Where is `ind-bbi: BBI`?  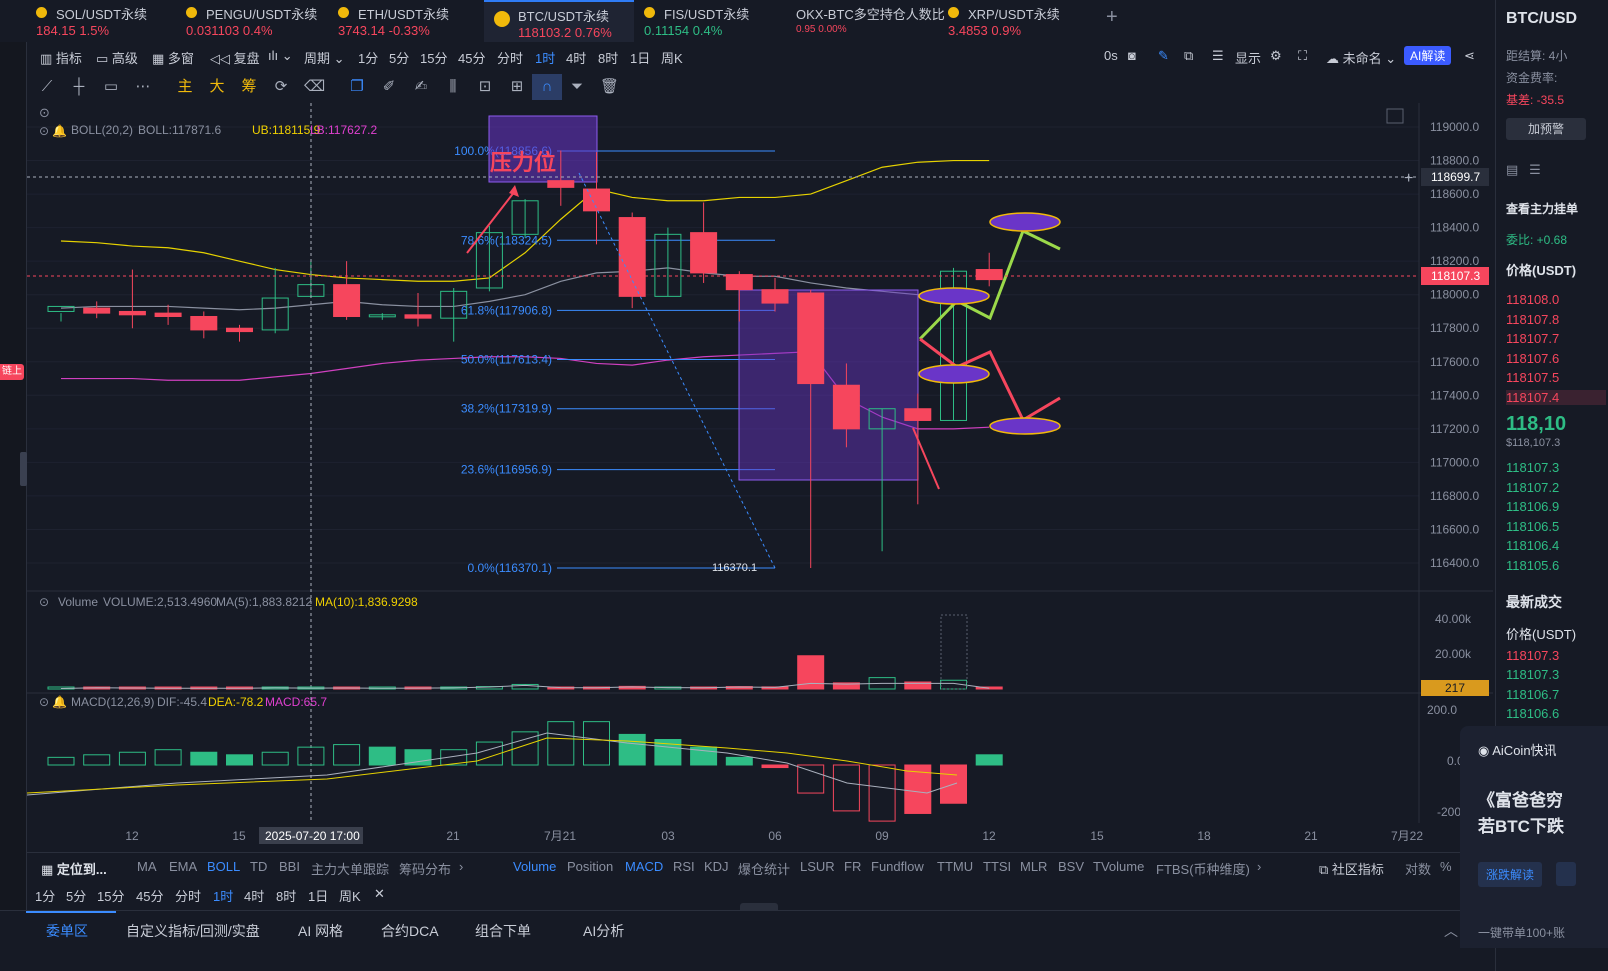
ind-bbi: BBI is located at coordinates (289, 866).